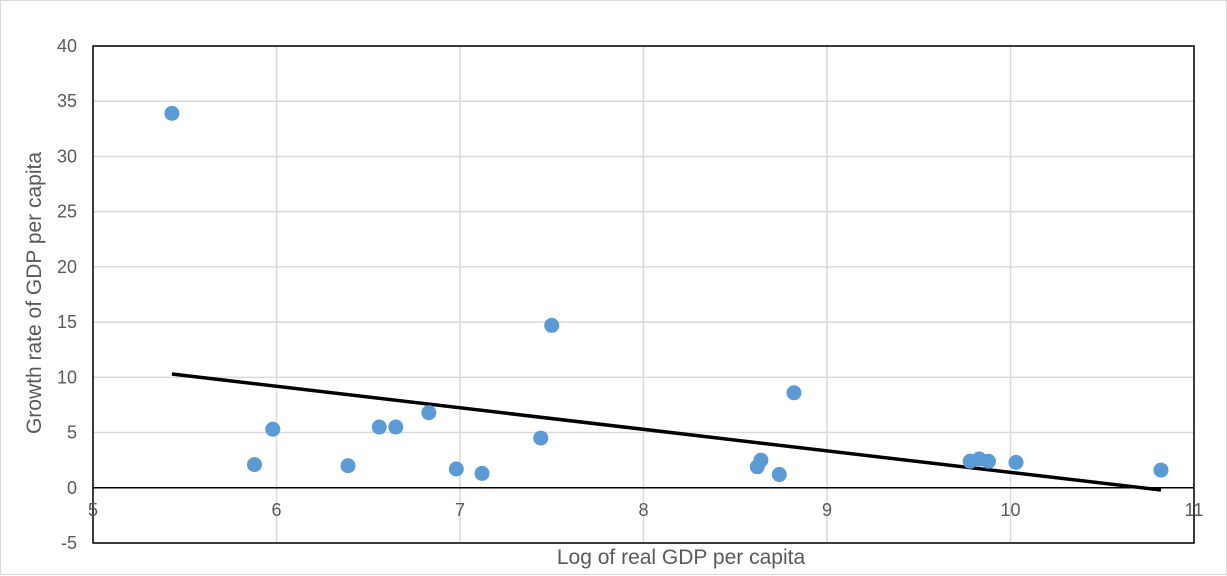 The height and width of the screenshot is (576, 1227). What do you see at coordinates (1010, 510) in the screenshot?
I see `x-tick-label: 10` at bounding box center [1010, 510].